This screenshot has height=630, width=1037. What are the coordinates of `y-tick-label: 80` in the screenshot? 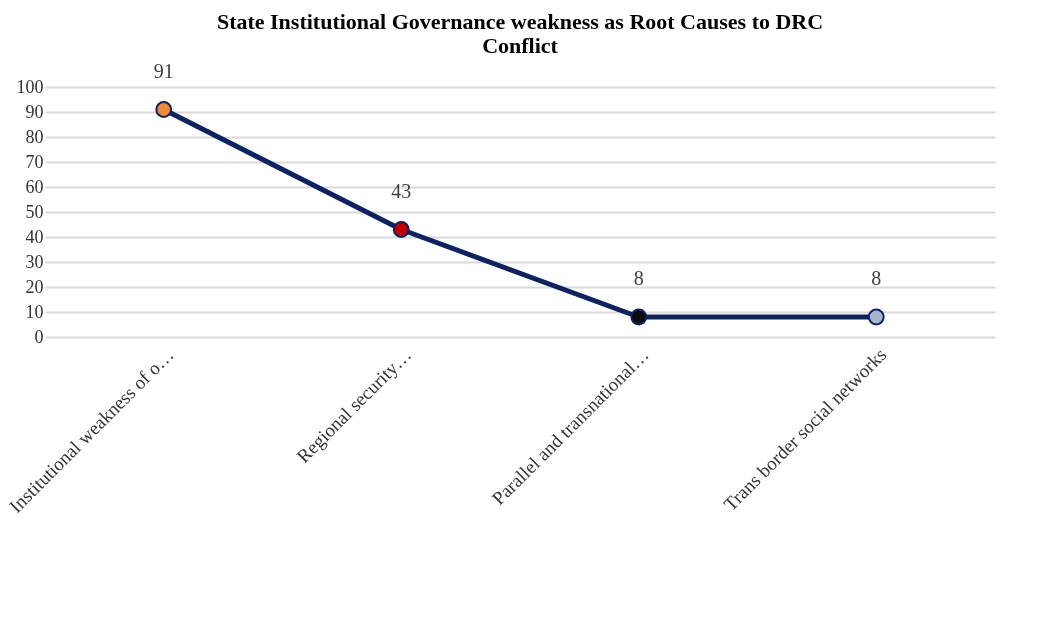 It's located at (34, 136).